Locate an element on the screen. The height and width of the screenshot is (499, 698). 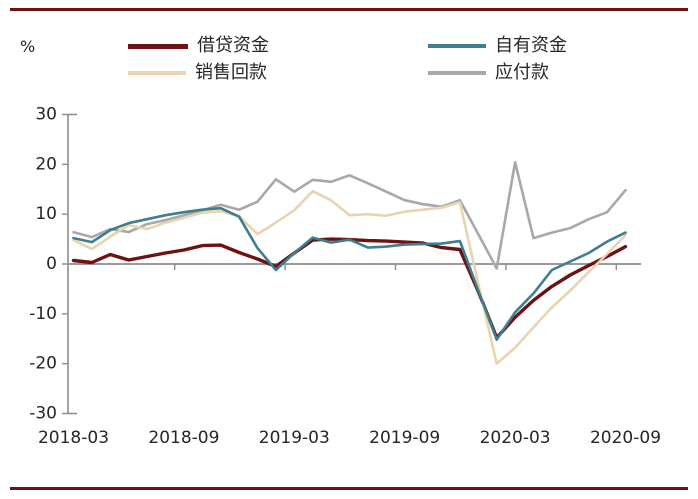
legend-swatch-sales-receipts-icon is located at coordinates (157, 73).